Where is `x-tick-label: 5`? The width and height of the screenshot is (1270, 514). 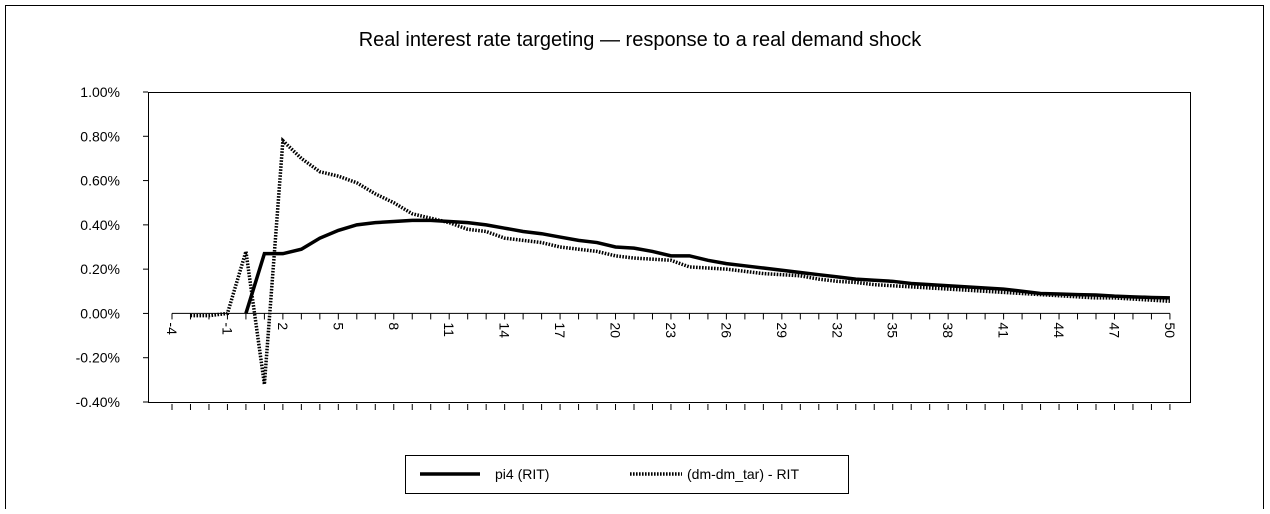 x-tick-label: 5 is located at coordinates (338, 326).